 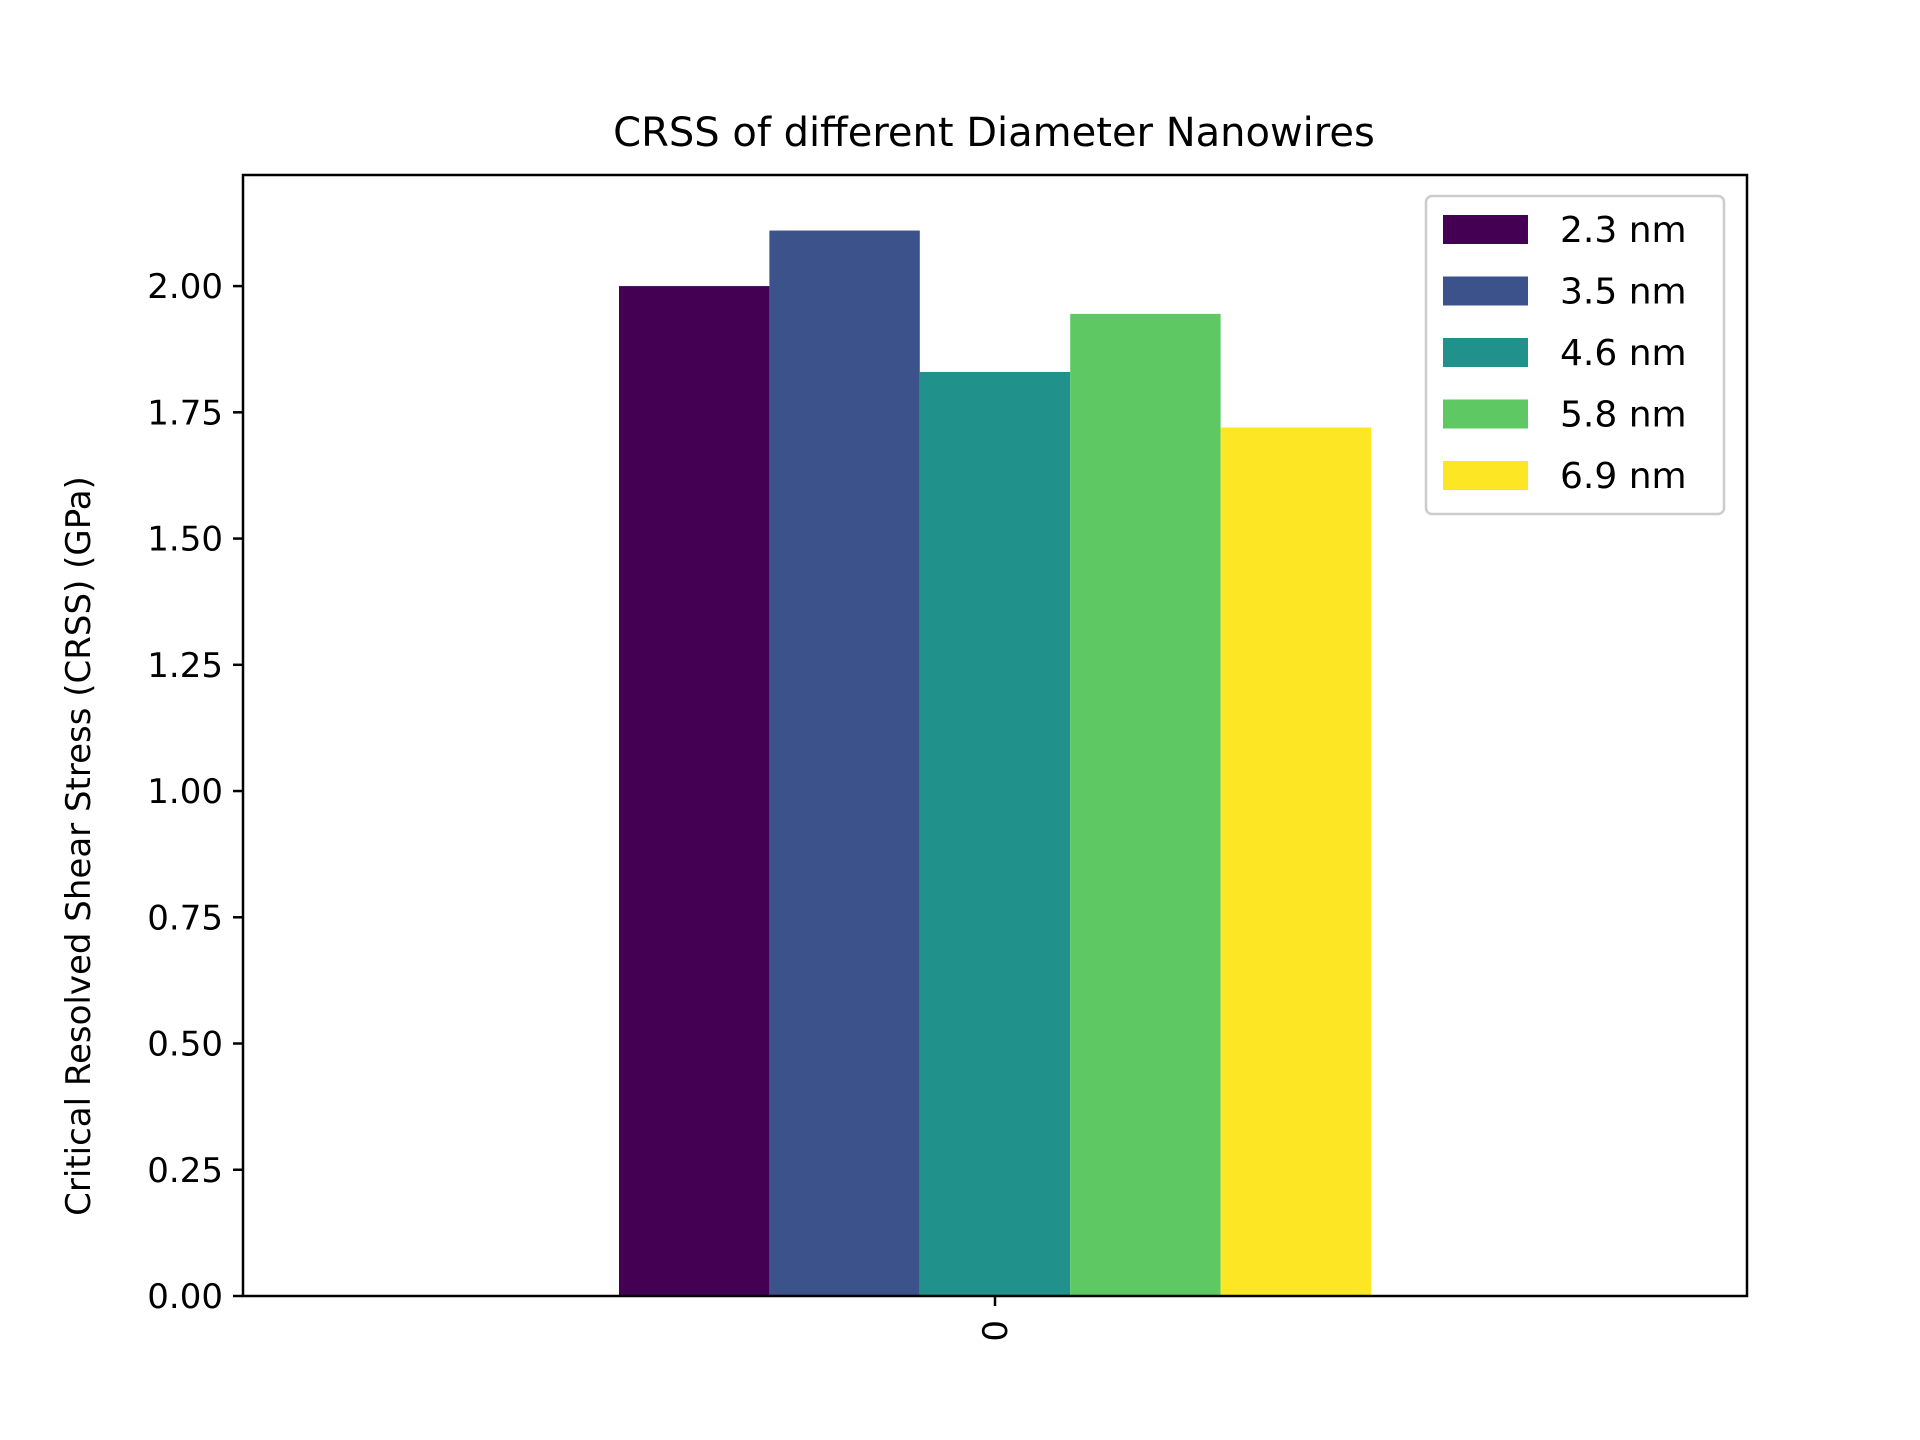 What do you see at coordinates (1145, 804) in the screenshot?
I see `bar-5-8-nm` at bounding box center [1145, 804].